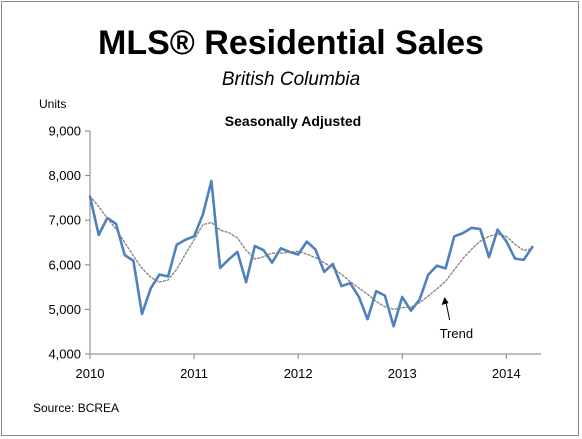 Image resolution: width=582 pixels, height=439 pixels. I want to click on x-tick-label: 2011, so click(194, 373).